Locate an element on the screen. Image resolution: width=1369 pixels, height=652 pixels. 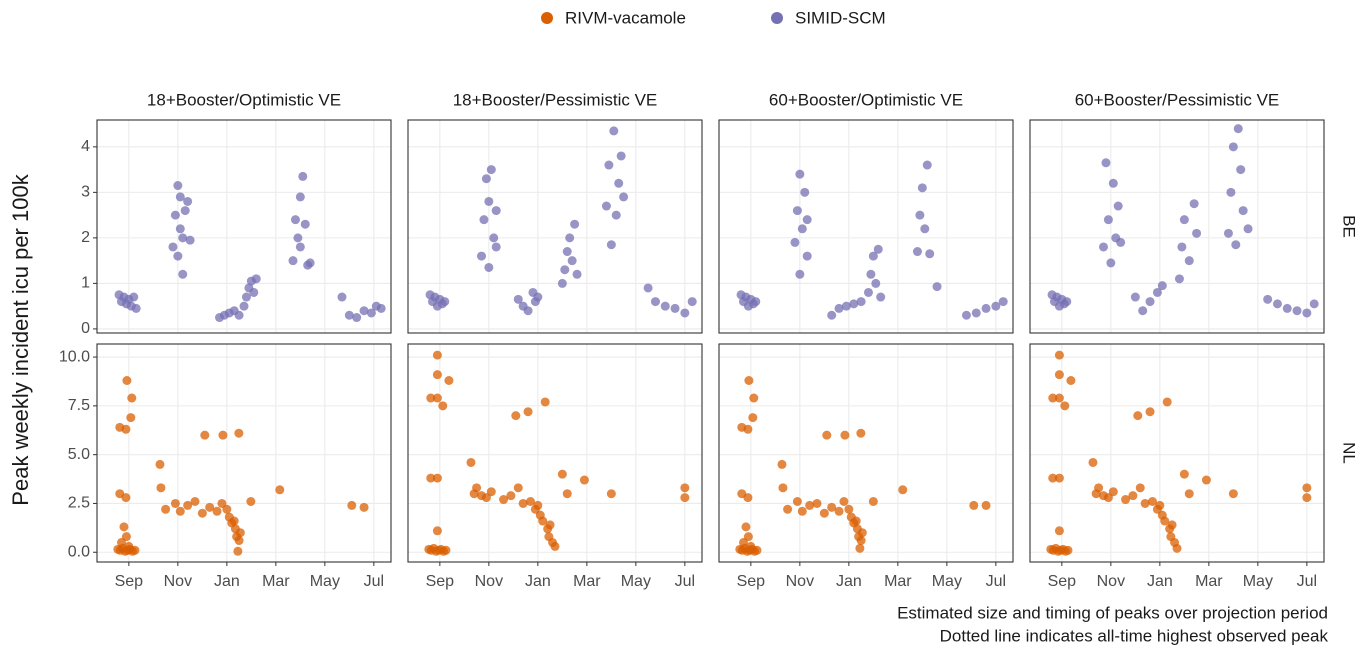
facet-label: NL is located at coordinates (1349, 453).